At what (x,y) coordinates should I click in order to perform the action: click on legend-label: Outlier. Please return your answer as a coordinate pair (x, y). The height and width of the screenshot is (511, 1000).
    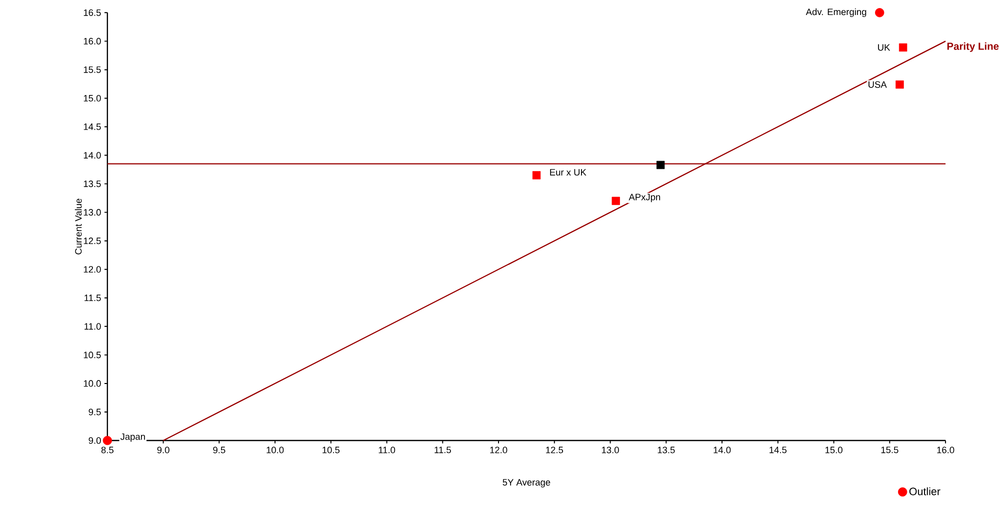
    Looking at the image, I should click on (924, 492).